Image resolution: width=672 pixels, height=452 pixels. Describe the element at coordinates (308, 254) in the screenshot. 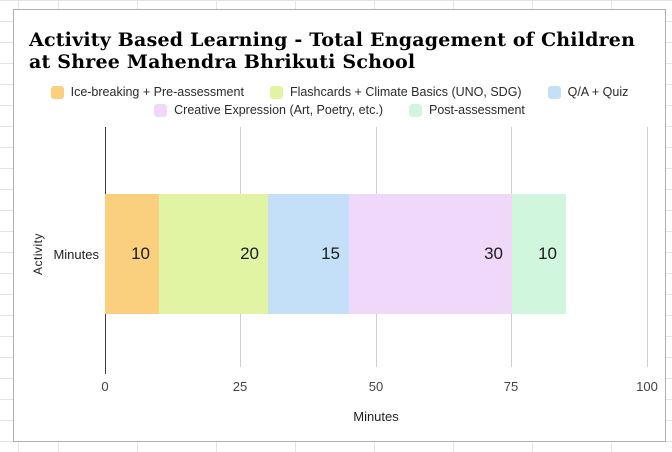

I see `bar-segment-qa-quiz: 15` at that location.